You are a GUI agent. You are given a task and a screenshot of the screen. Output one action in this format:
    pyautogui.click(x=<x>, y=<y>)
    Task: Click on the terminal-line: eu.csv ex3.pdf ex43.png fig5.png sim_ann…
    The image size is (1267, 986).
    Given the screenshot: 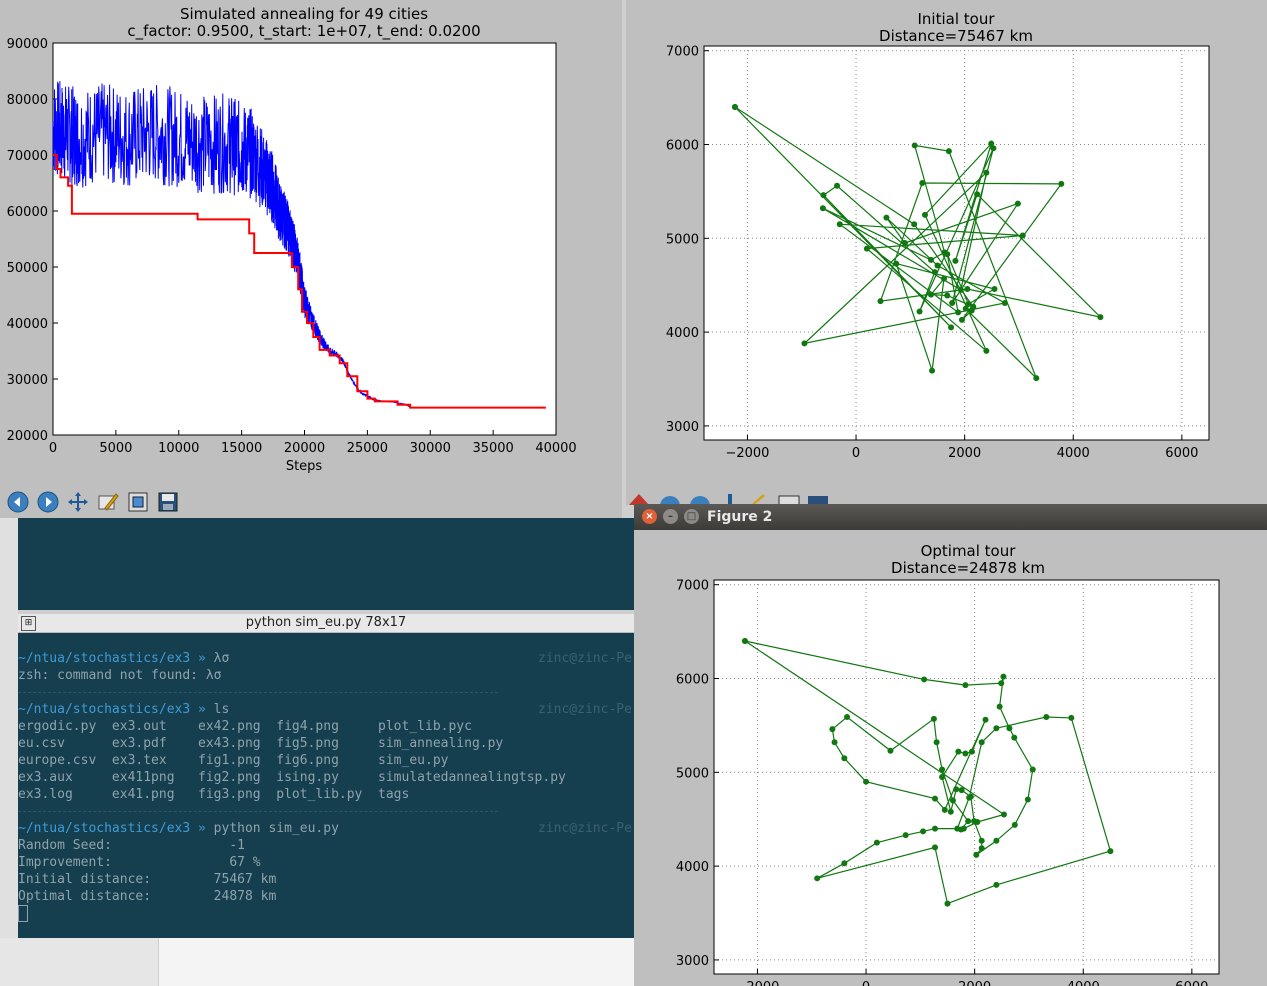 What is the action you would take?
    pyautogui.click(x=261, y=743)
    